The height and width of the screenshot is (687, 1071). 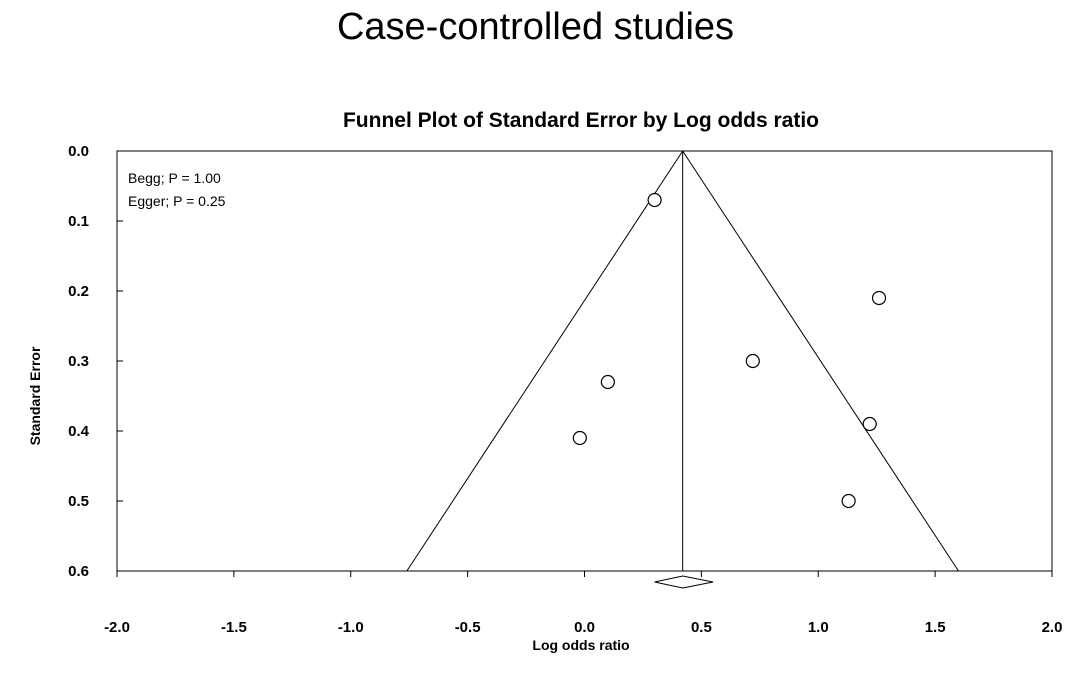 I want to click on x-tick-label: -2.0, so click(x=117, y=627).